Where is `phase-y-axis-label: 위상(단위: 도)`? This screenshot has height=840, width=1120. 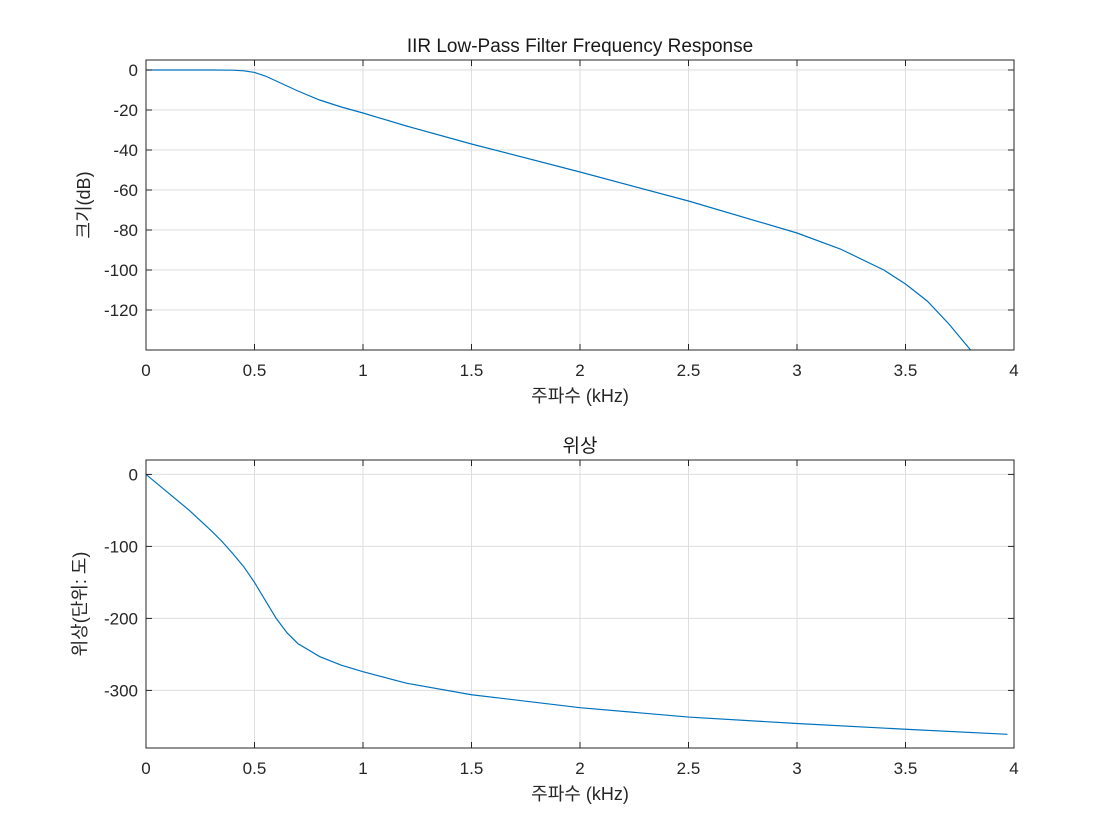
phase-y-axis-label: 위상(단위: 도) is located at coordinates (80, 604).